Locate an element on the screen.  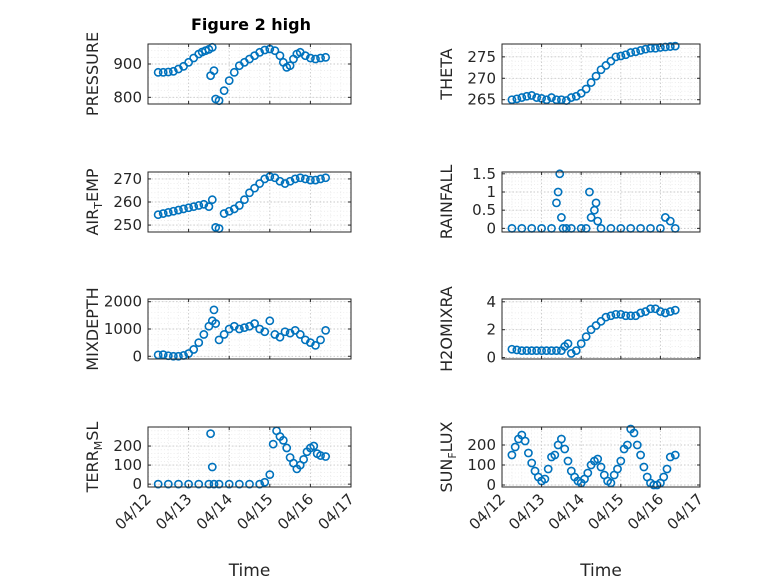
x-tick-label: 04/17 is located at coordinates (685, 511).